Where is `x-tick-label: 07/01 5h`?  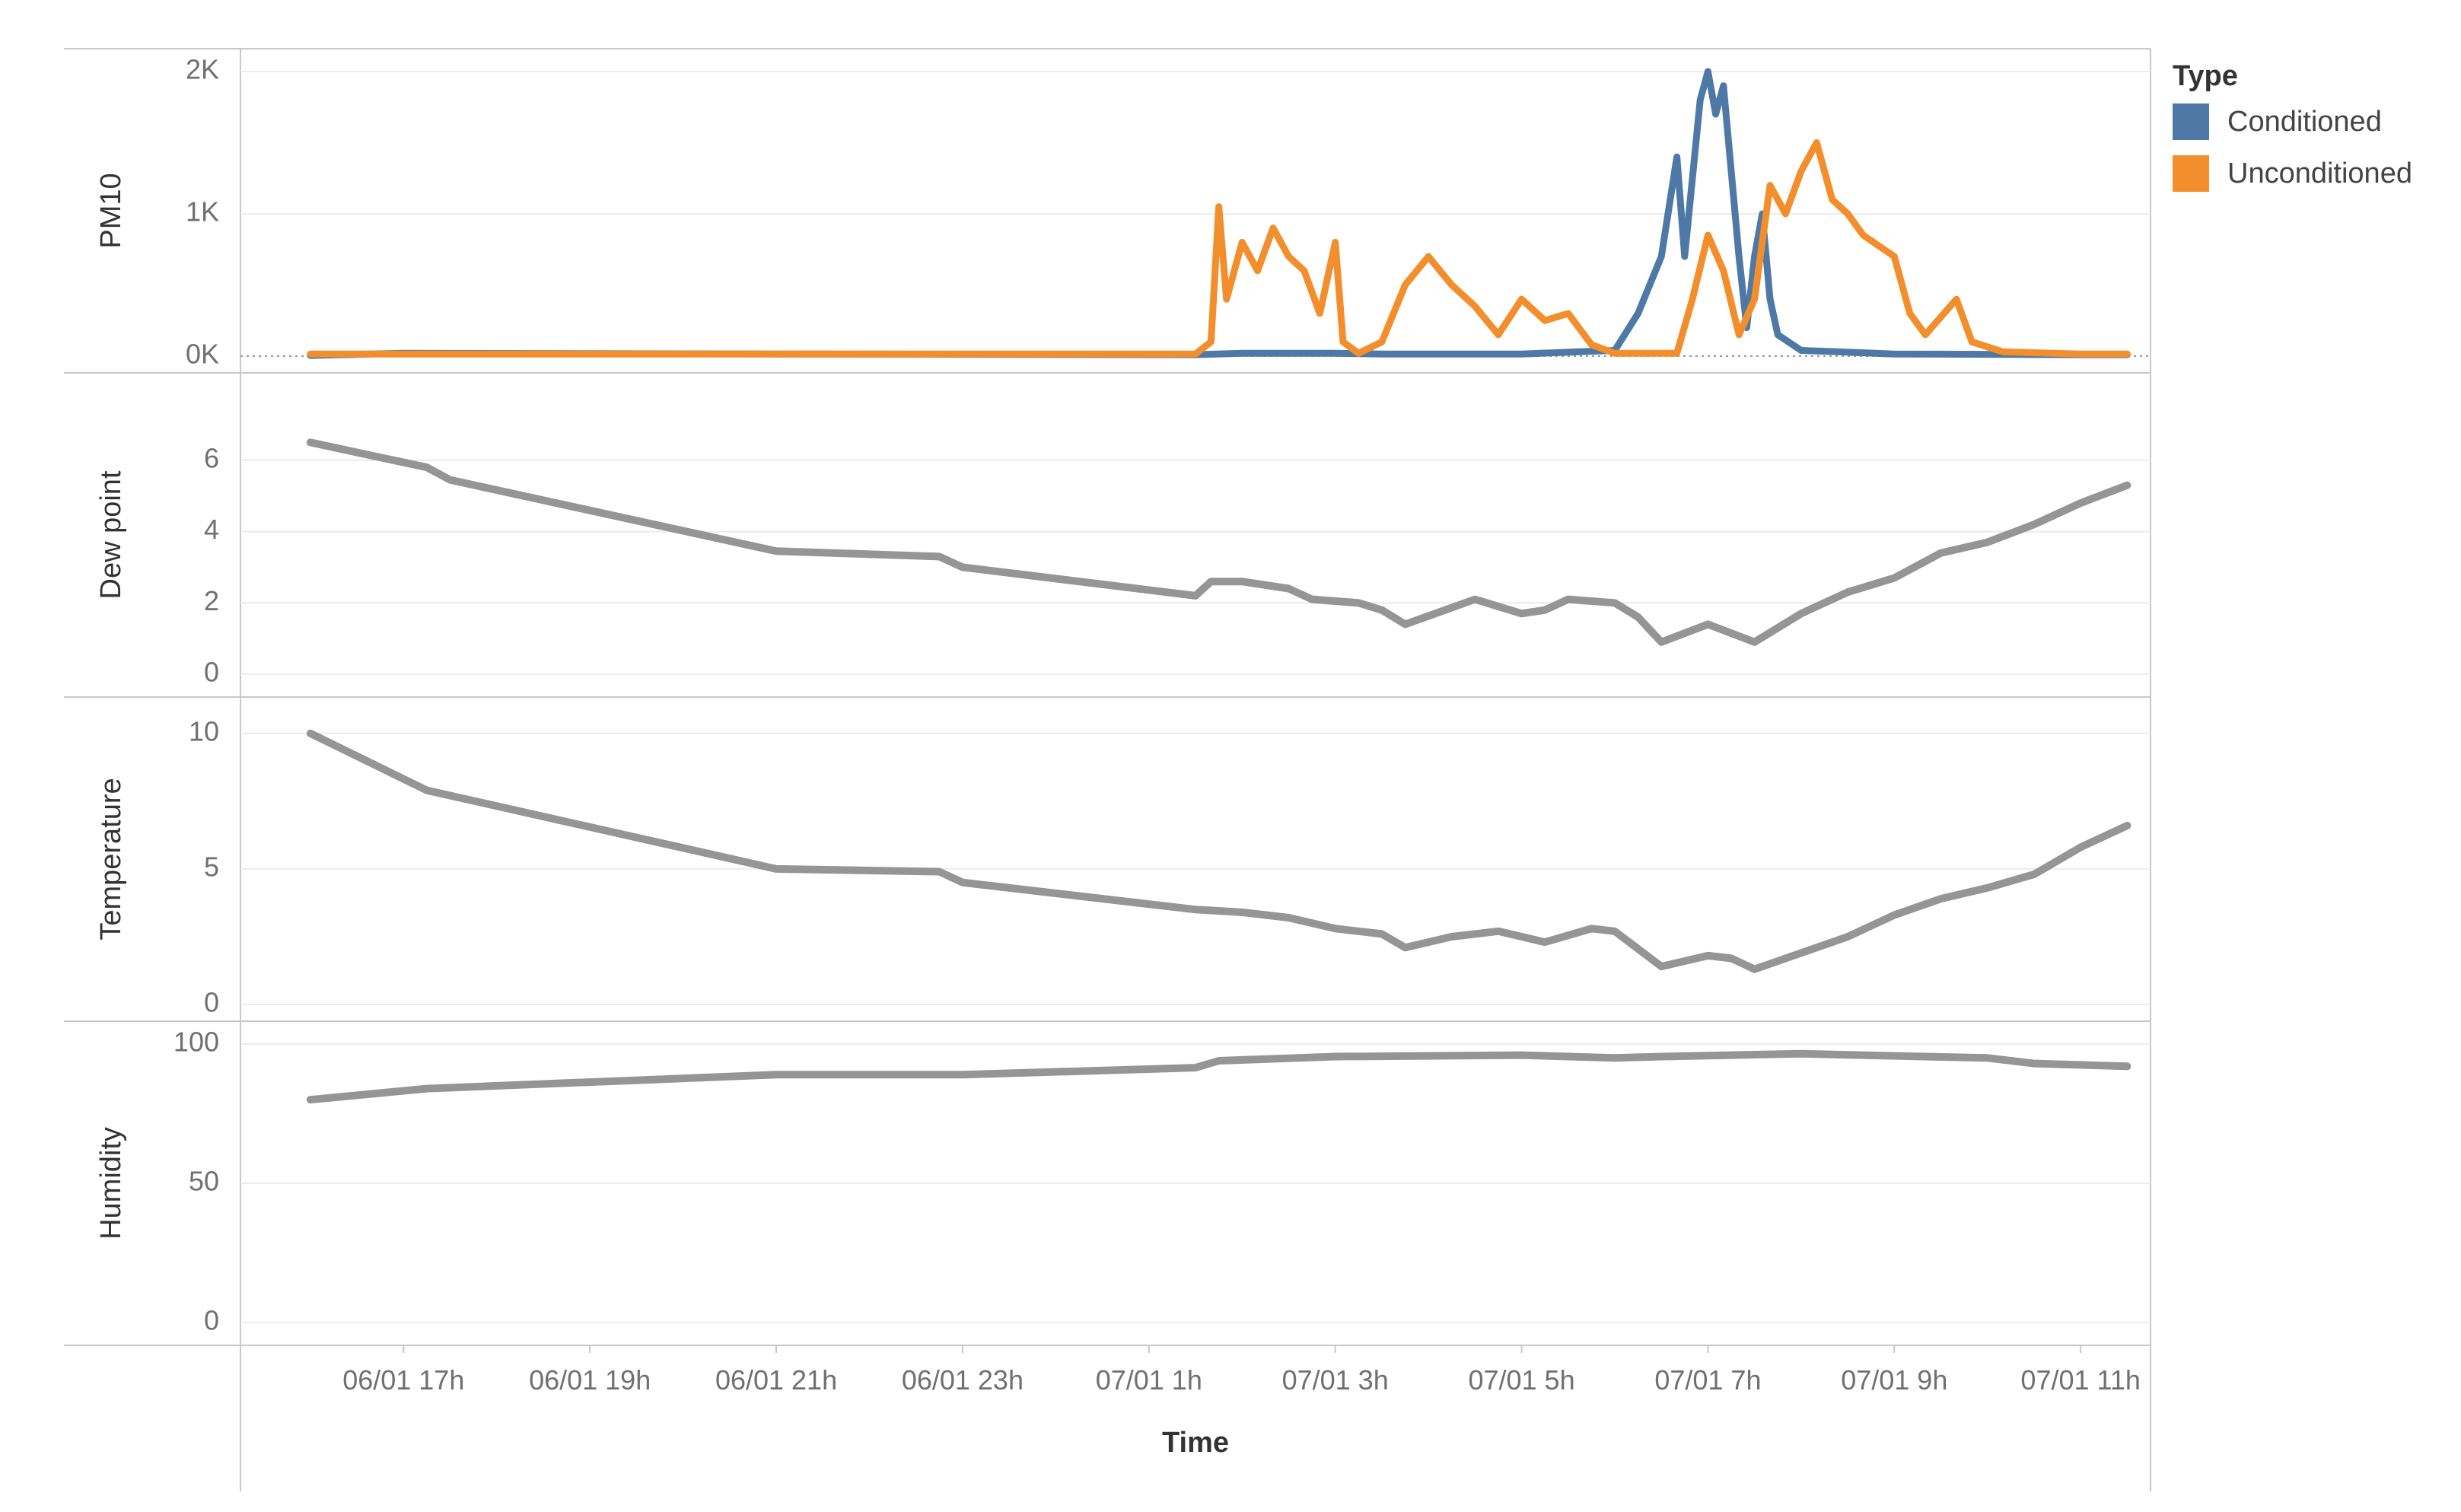 x-tick-label: 07/01 5h is located at coordinates (1521, 1380).